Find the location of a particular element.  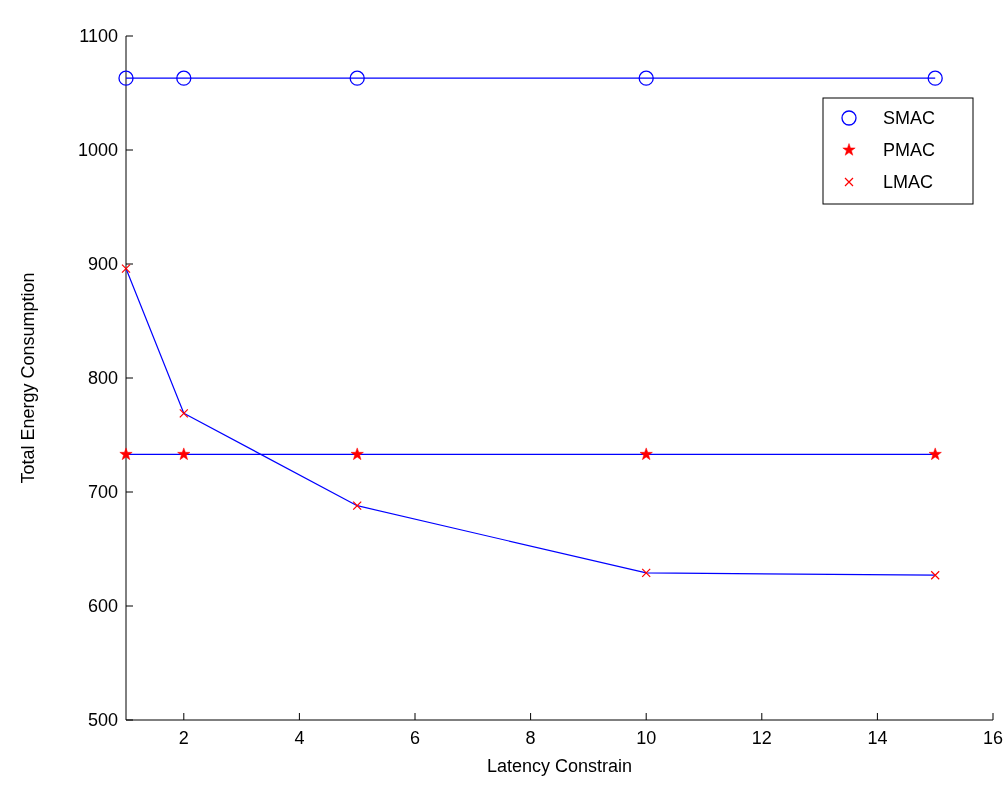

y-axis-title: Total Energy Consumption is located at coordinates (28, 378).